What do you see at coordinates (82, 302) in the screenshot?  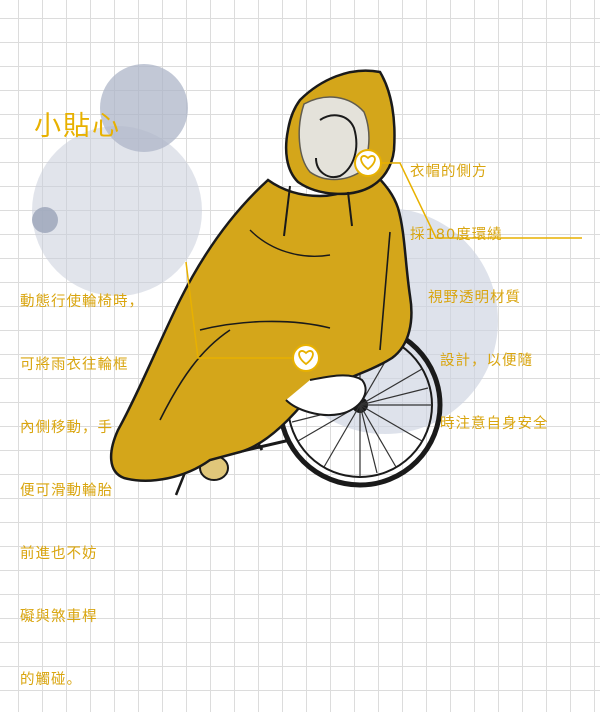 I see `wheel-tip-line: 動態行使輪椅時，` at bounding box center [82, 302].